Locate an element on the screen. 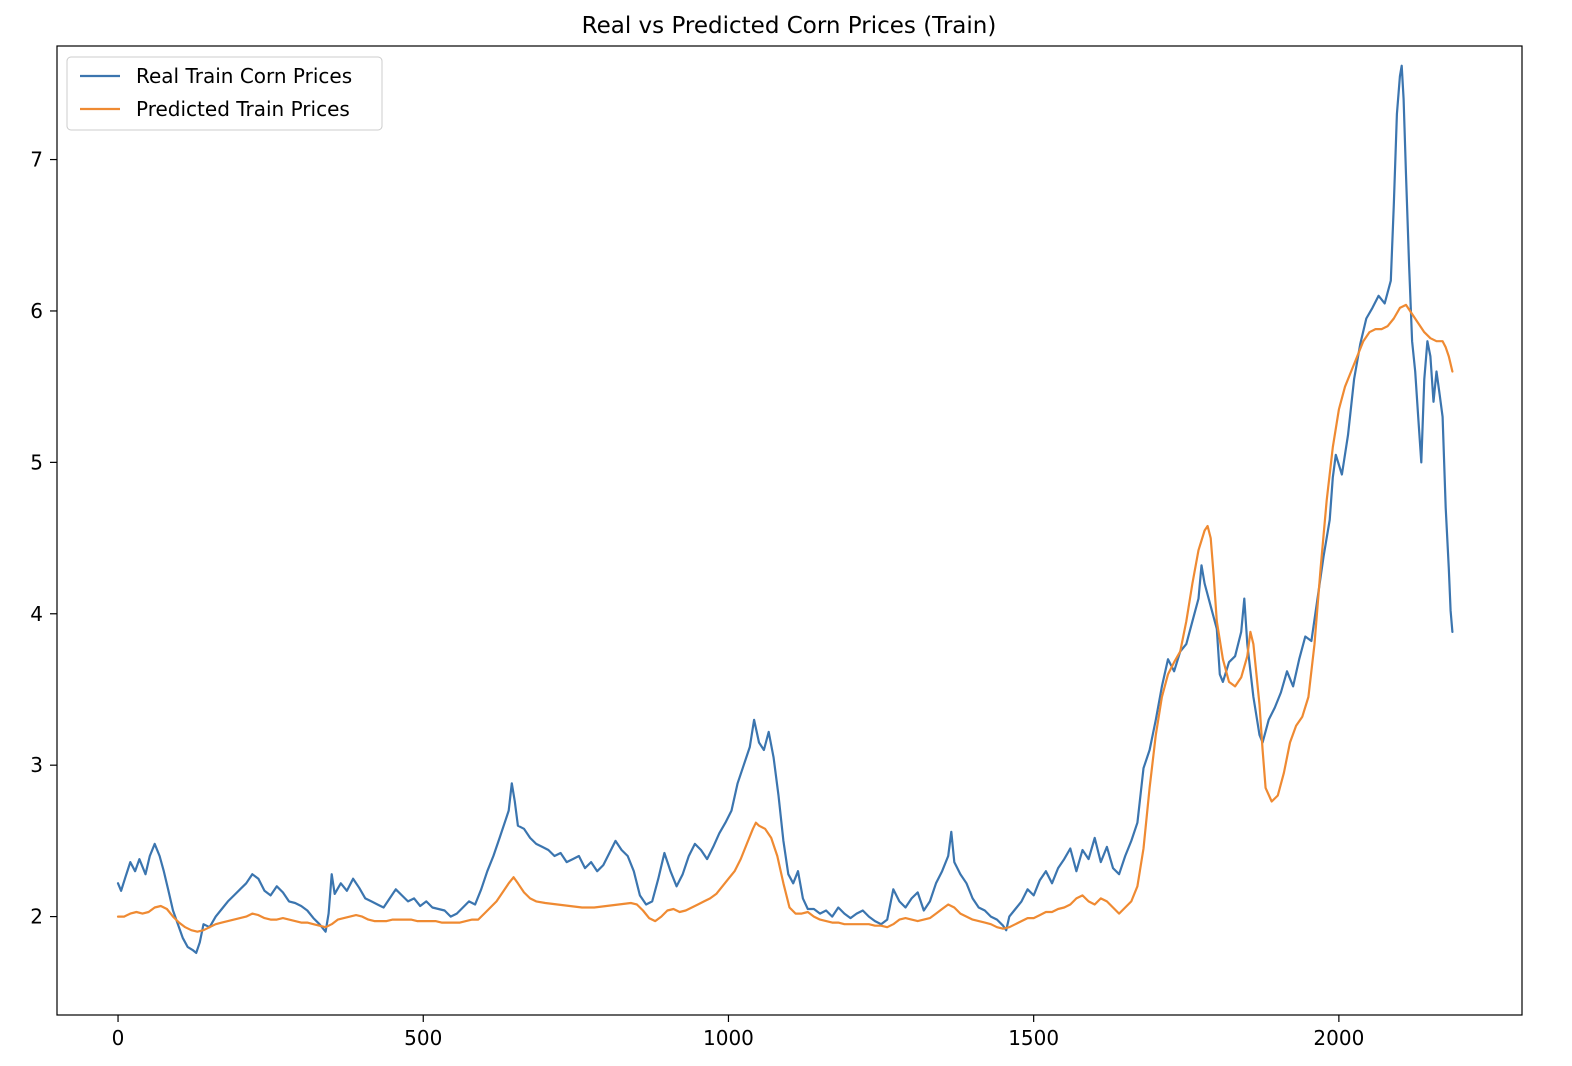 The image size is (1572, 1066). x-tick-label: 1500 is located at coordinates (1033, 1038).